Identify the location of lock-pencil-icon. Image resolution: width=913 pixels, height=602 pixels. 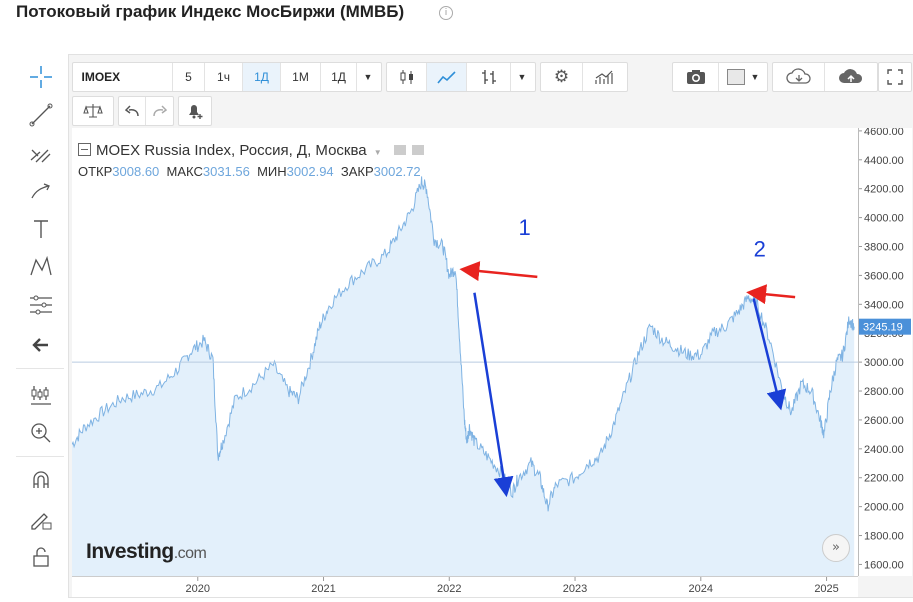
(41, 519).